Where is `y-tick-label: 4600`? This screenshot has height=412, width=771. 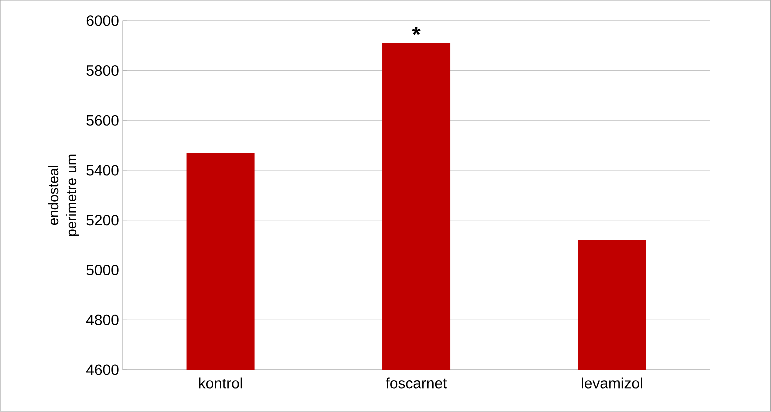 y-tick-label: 4600 is located at coordinates (102, 370).